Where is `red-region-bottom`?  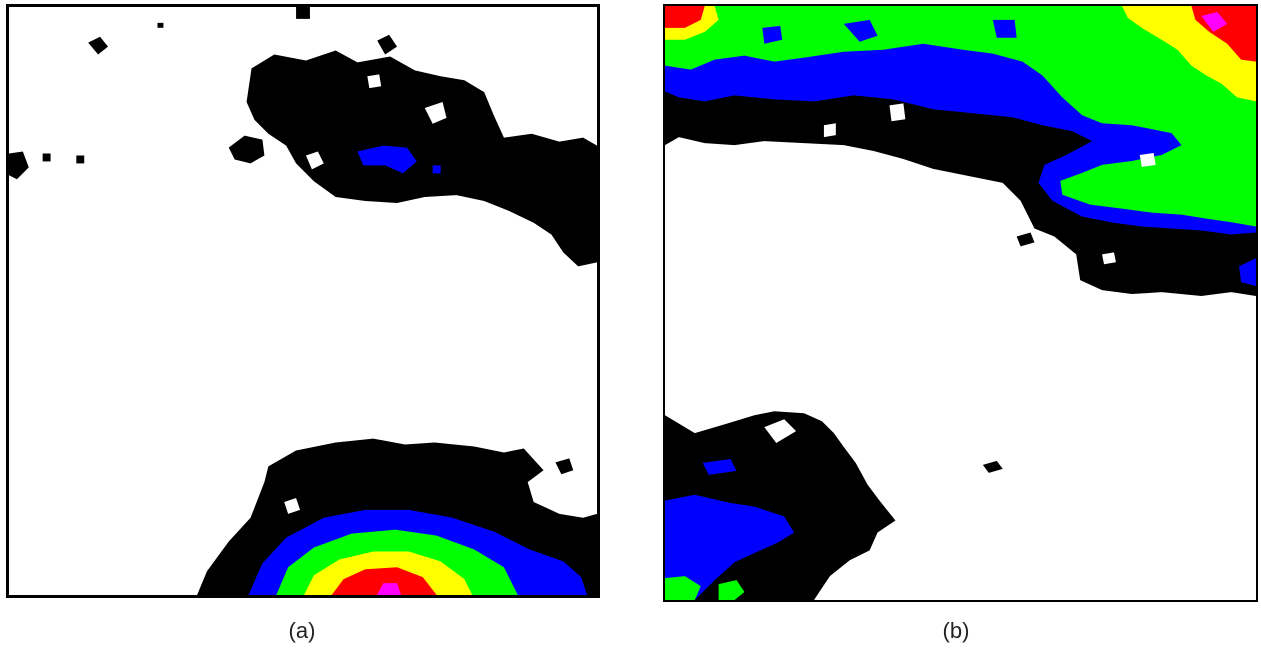
red-region-bottom is located at coordinates (384, 581).